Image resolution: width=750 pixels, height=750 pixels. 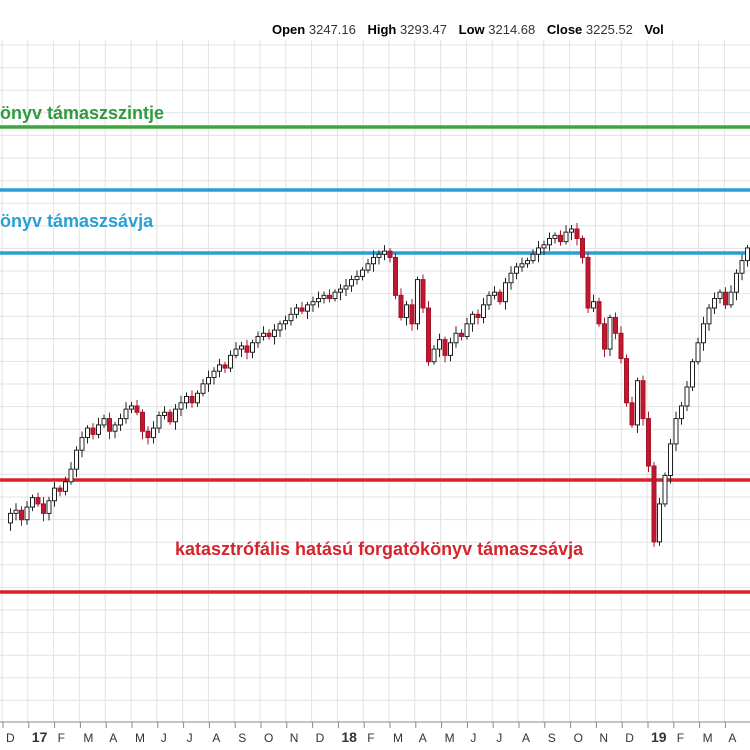 What do you see at coordinates (654, 29) in the screenshot?
I see `vol-label: Vol` at bounding box center [654, 29].